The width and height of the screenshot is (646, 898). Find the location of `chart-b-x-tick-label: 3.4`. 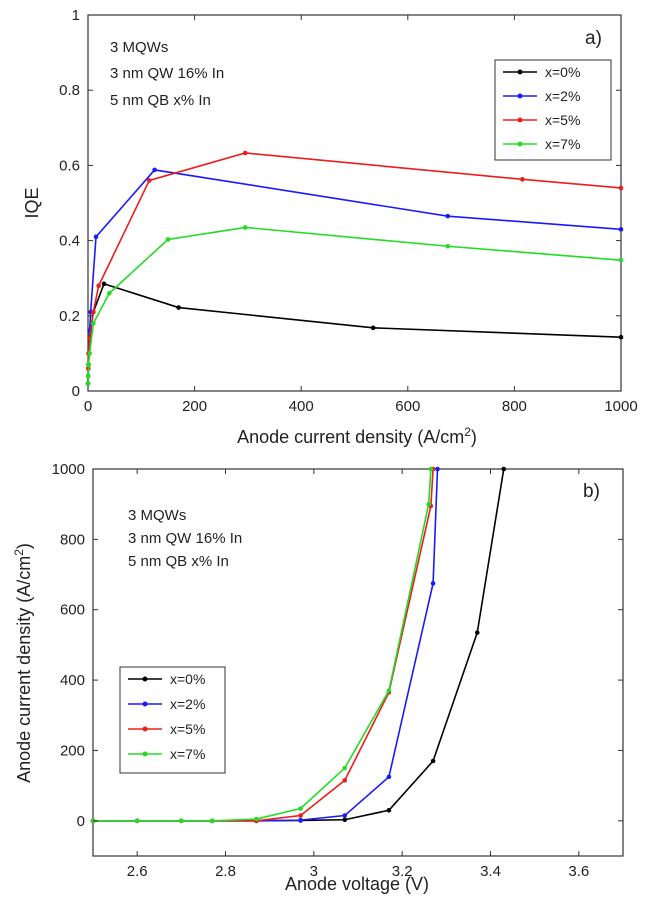

chart-b-x-tick-label: 3.4 is located at coordinates (490, 871).